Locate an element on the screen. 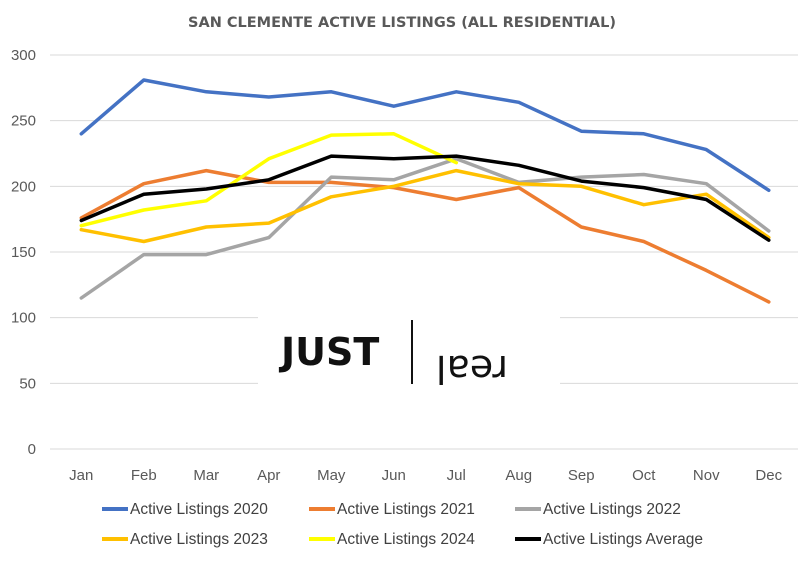 The image size is (799, 562). watermark-text-right-mirrored: real is located at coordinates (472, 369).